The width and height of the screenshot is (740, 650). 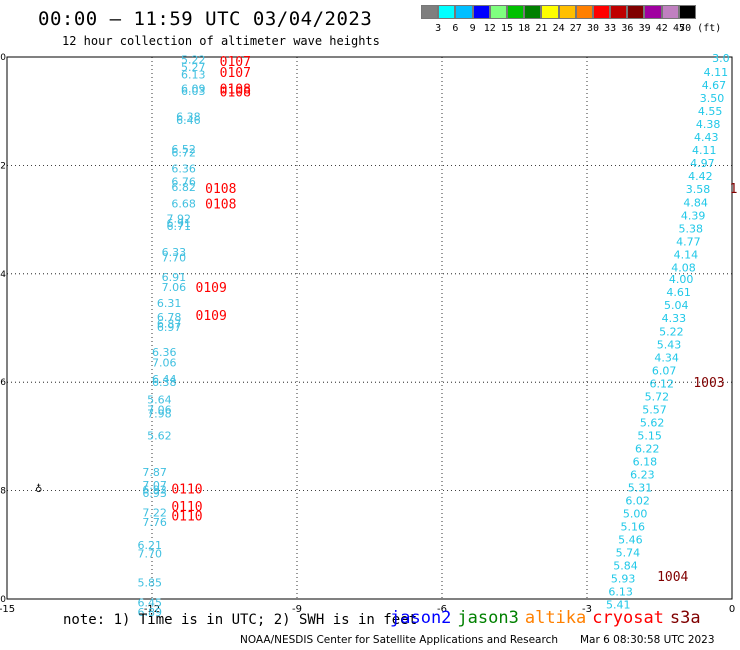 What do you see at coordinates (710, 111) in the screenshot?
I see `swh-value: 4.55` at bounding box center [710, 111].